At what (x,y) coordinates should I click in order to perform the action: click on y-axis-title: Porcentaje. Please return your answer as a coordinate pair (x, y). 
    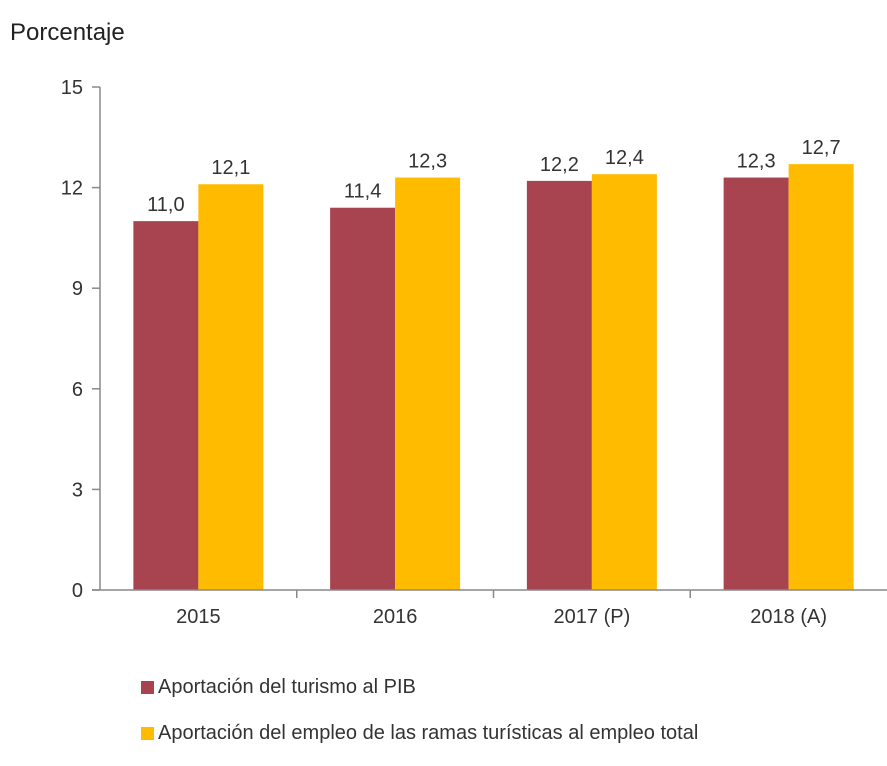
    Looking at the image, I should click on (67, 32).